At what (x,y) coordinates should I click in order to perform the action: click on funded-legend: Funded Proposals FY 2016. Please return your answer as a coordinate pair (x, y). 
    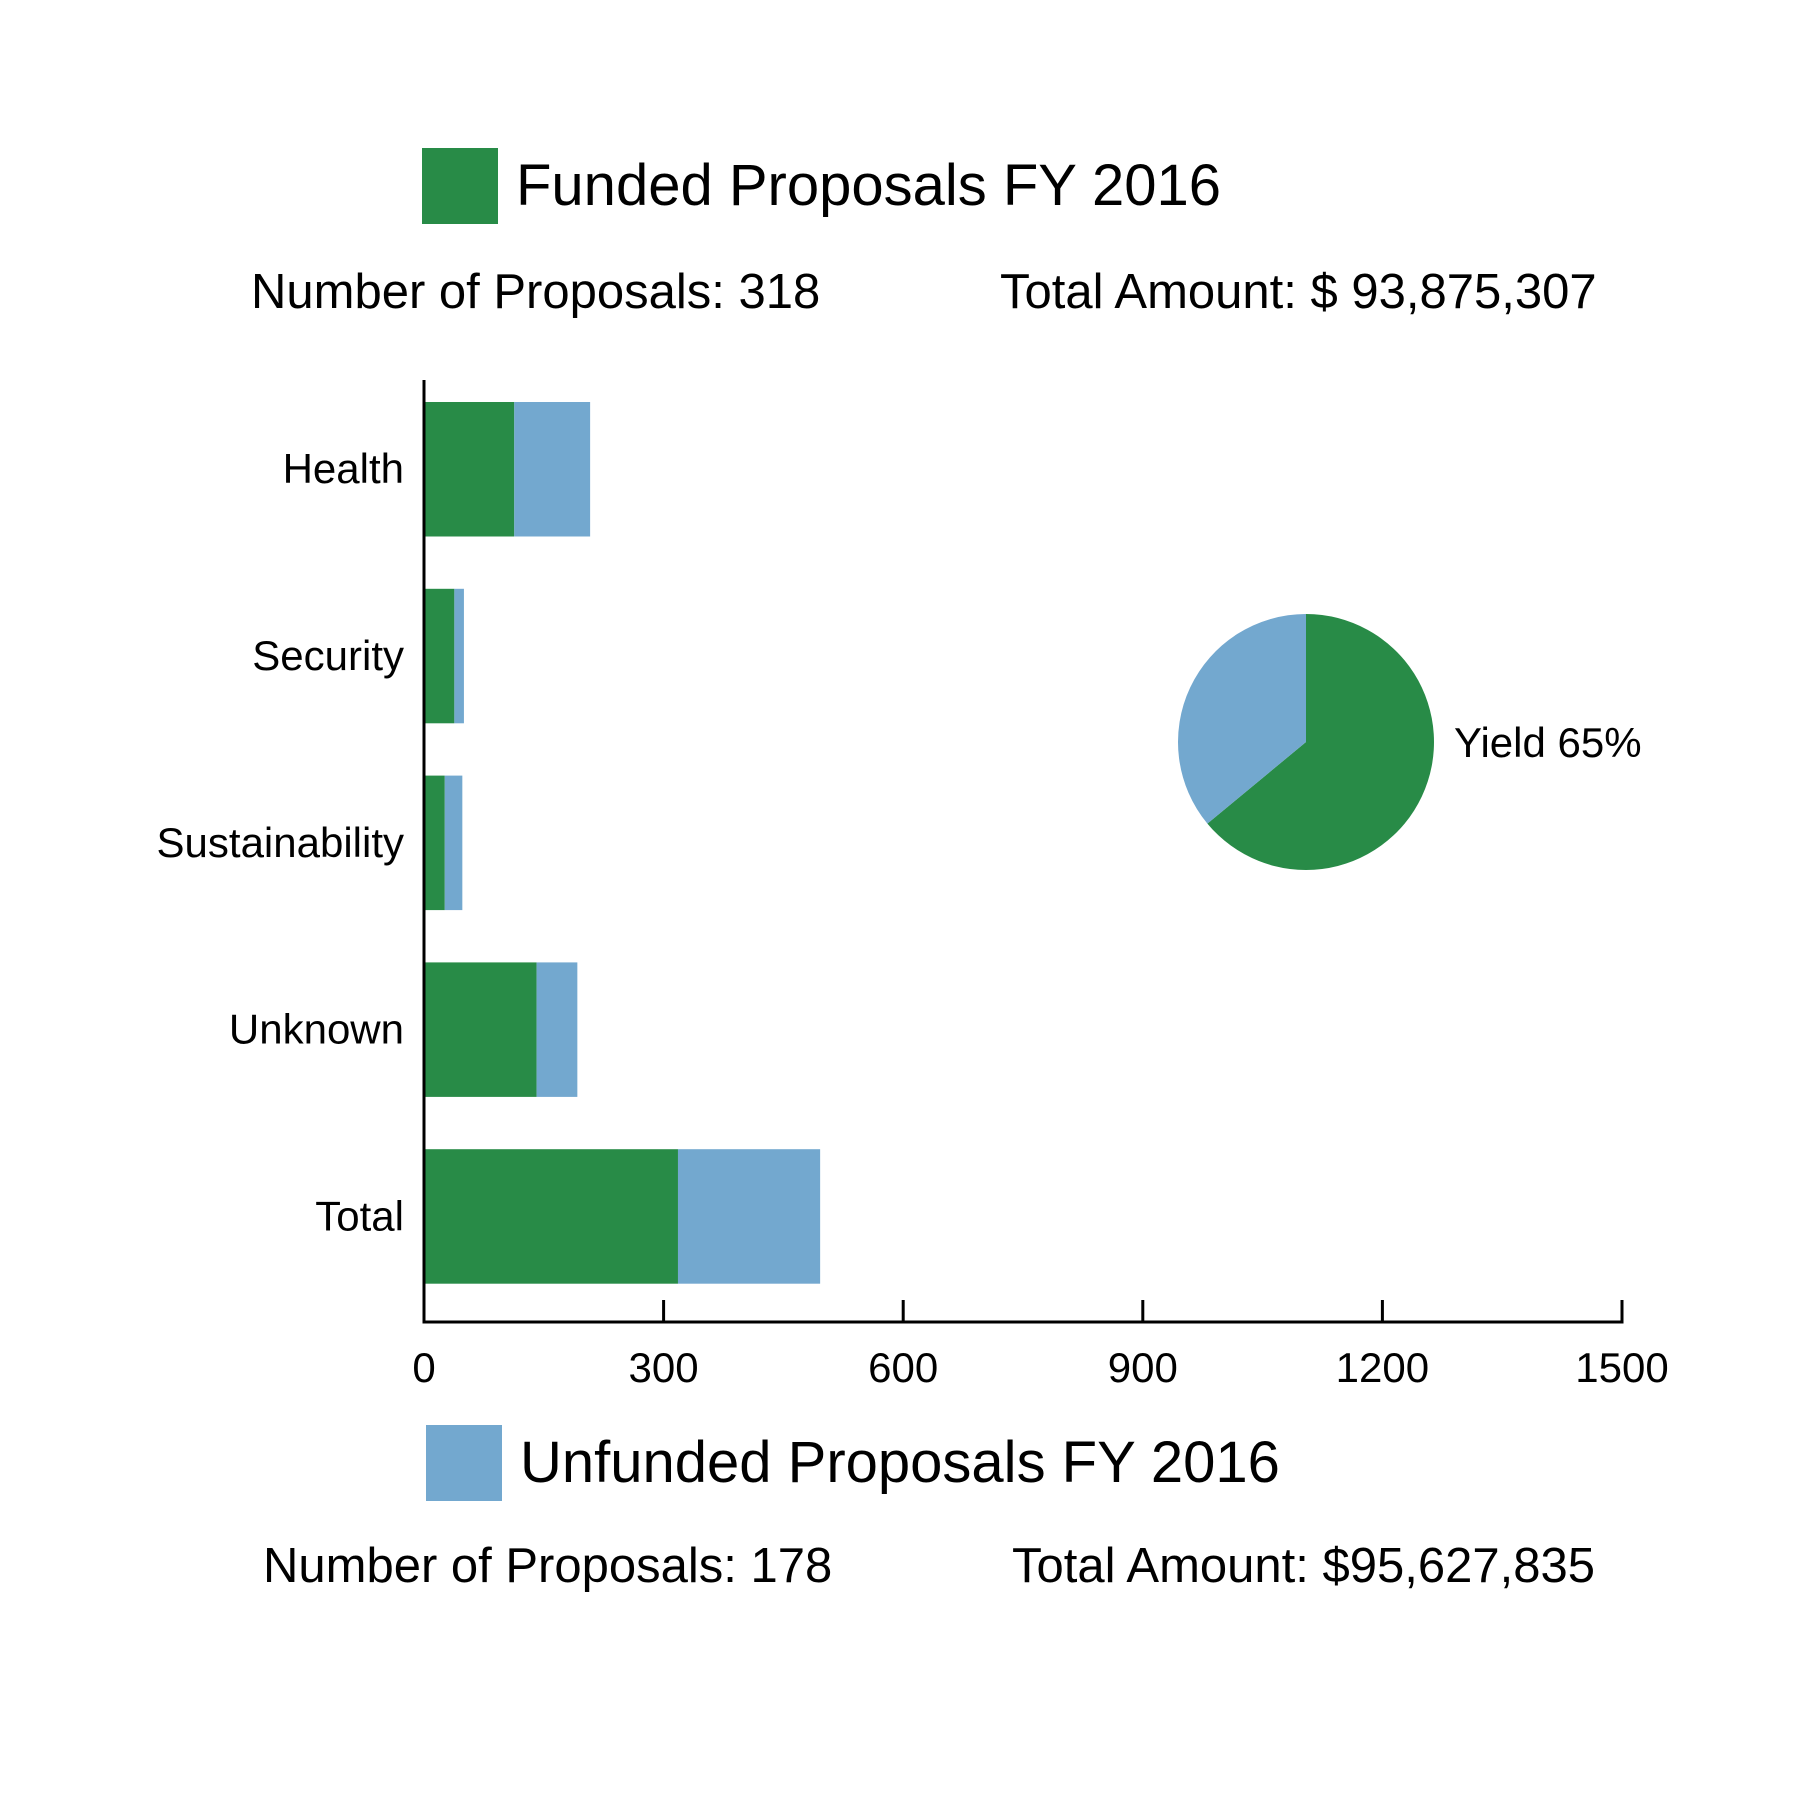
    Looking at the image, I should click on (821, 186).